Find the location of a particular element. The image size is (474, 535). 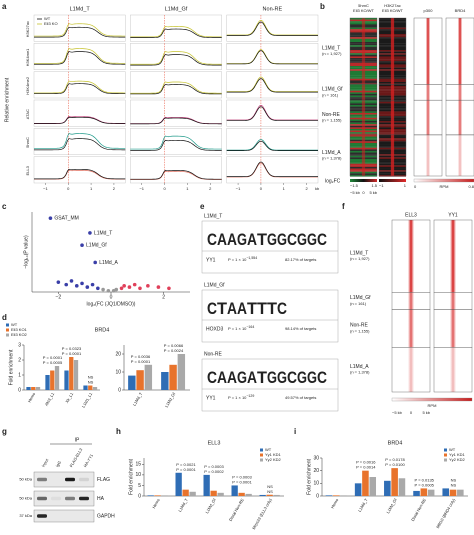

p-exponent: −1,554 is located at coordinates (251, 258).